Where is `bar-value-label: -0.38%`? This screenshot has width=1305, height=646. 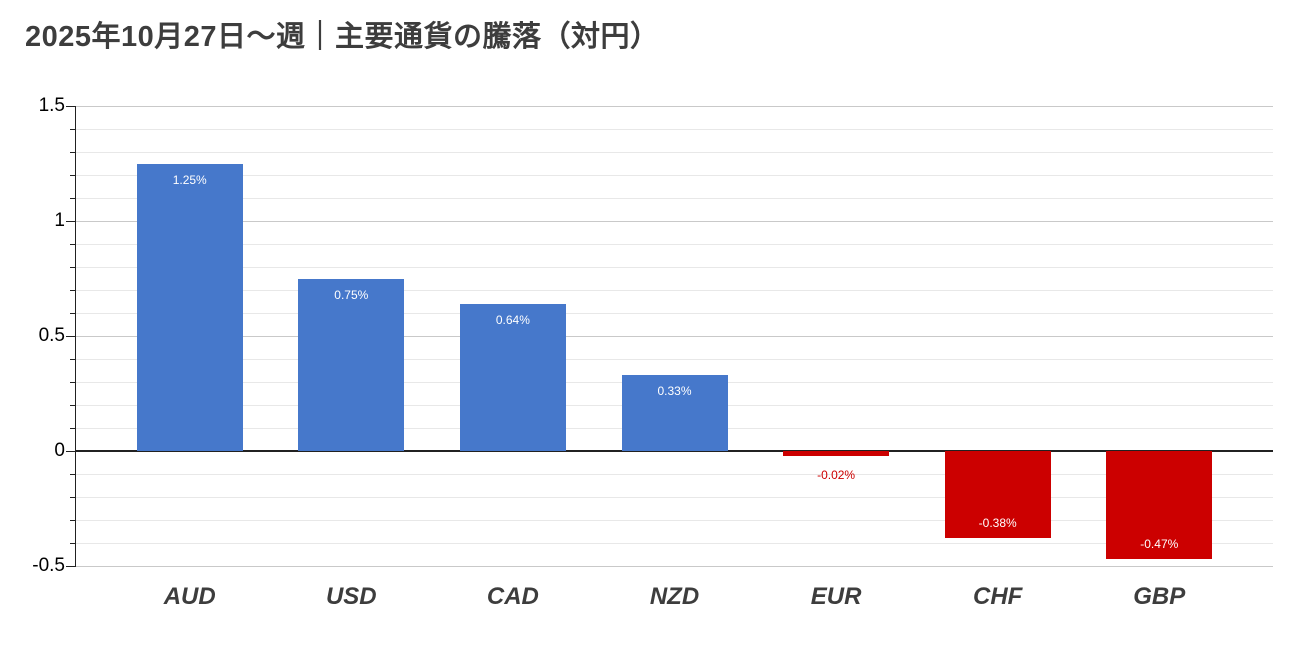 bar-value-label: -0.38% is located at coordinates (997, 523).